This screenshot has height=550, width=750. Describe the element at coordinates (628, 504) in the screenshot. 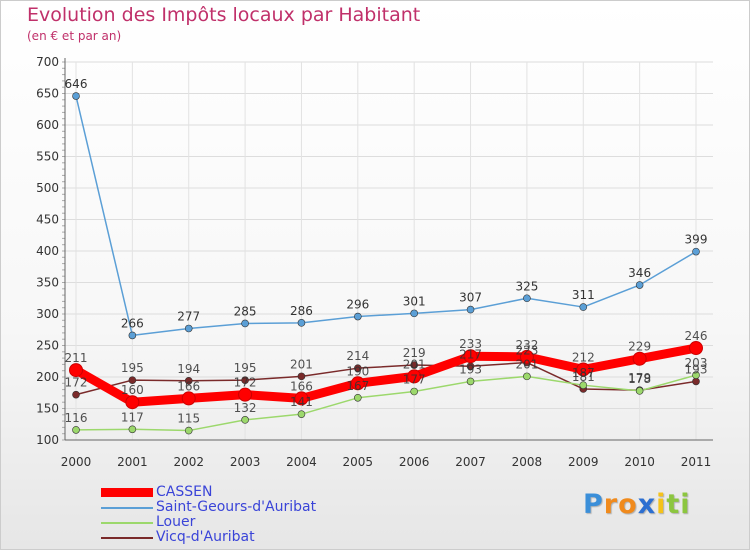

I see `logo-letter: o` at that location.